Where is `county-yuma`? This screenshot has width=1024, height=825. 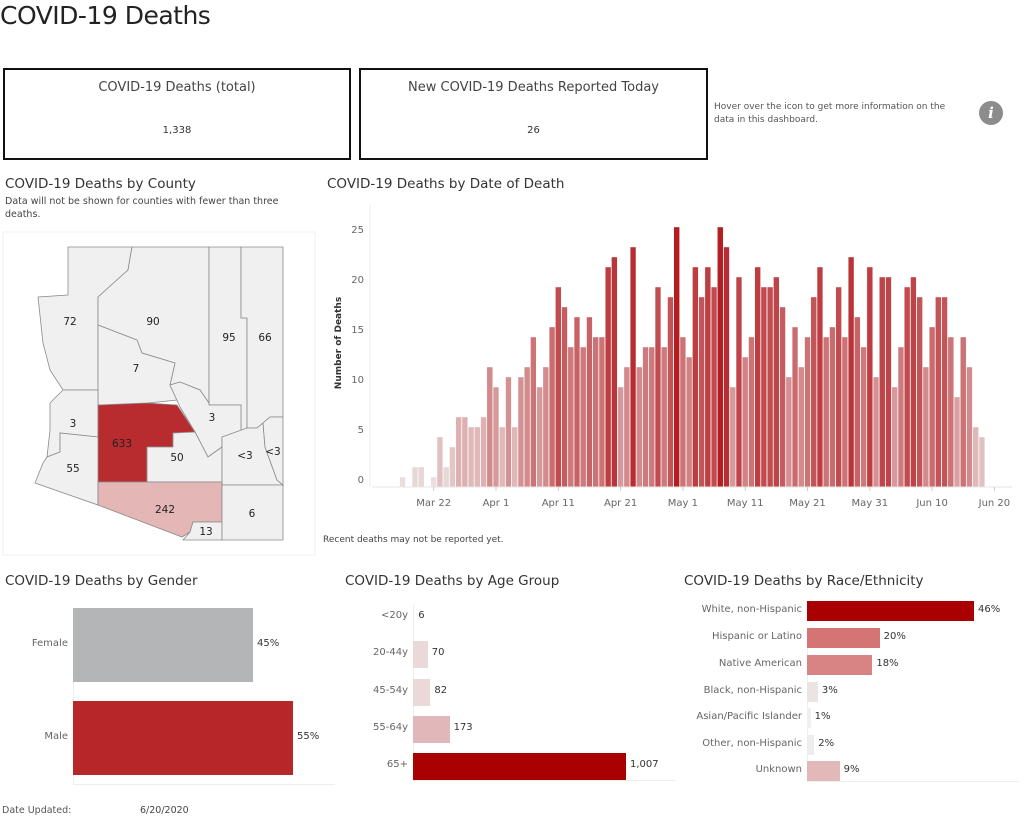 county-yuma is located at coordinates (66, 469).